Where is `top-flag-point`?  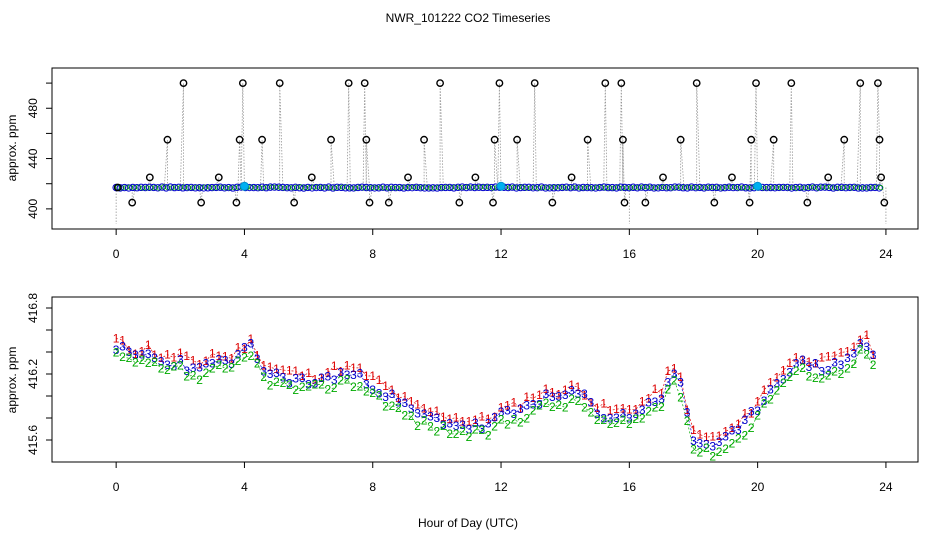 top-flag-point is located at coordinates (758, 186).